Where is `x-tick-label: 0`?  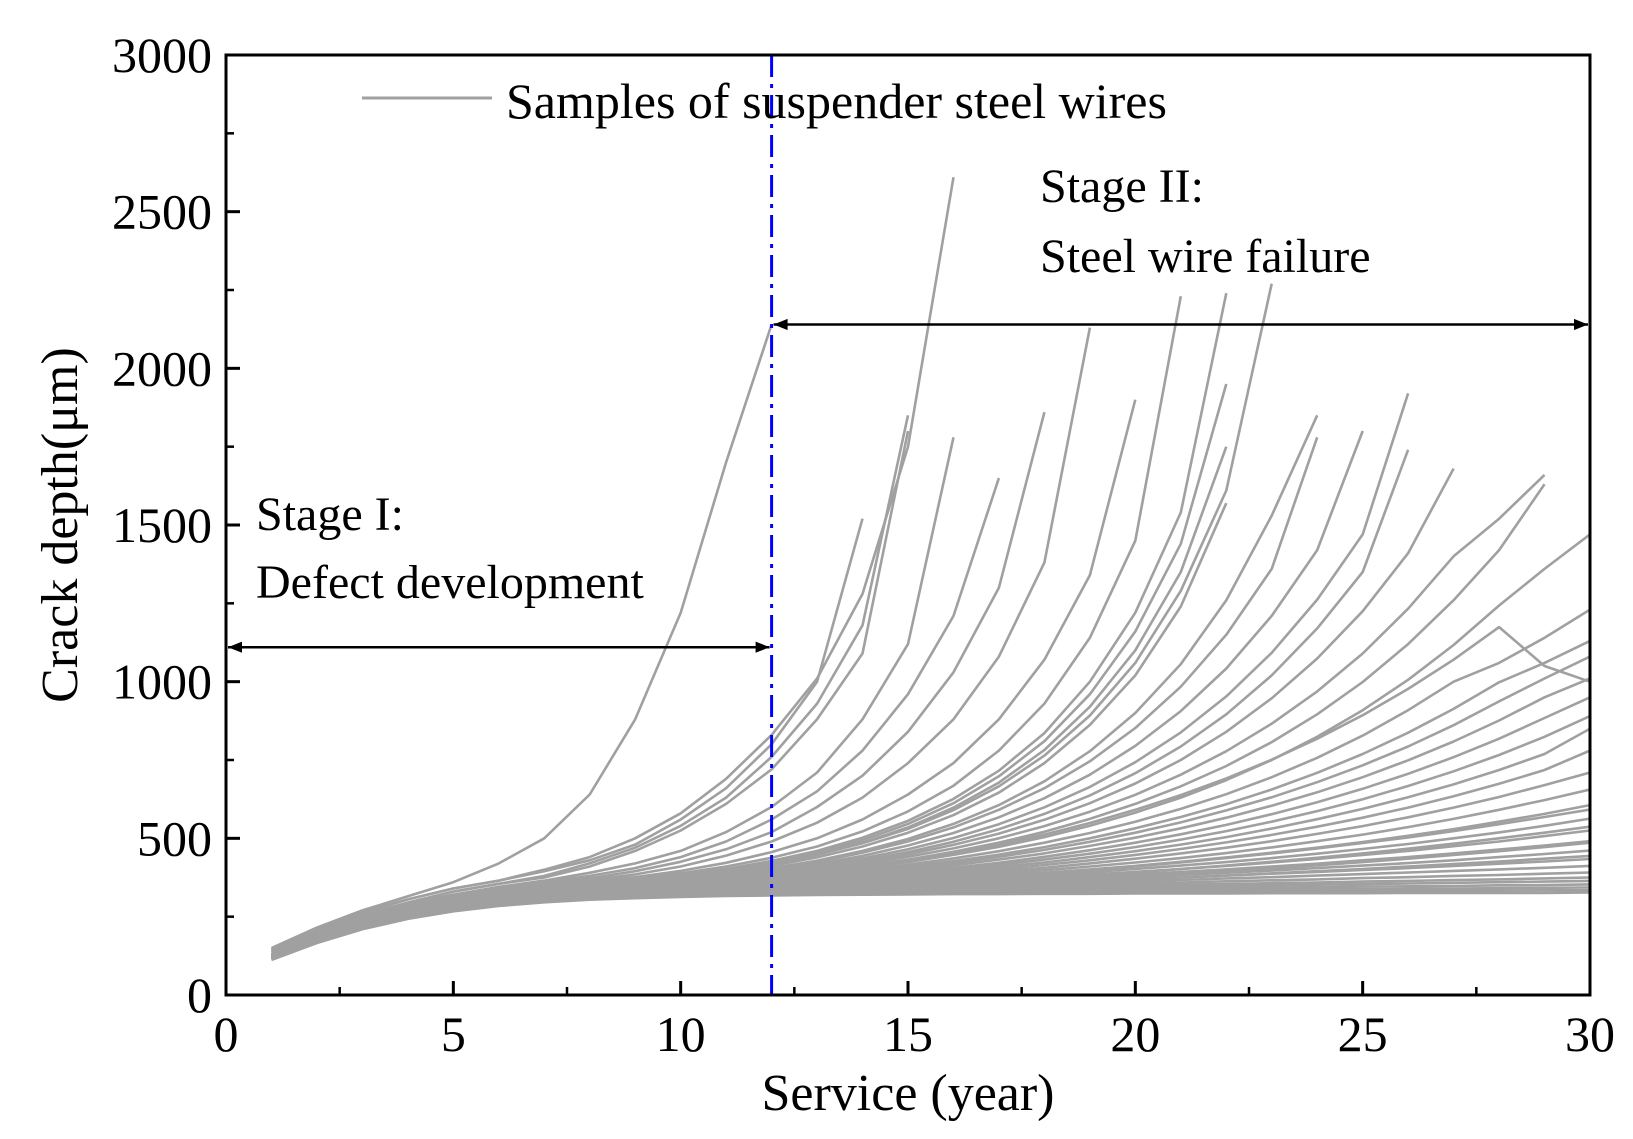
x-tick-label: 0 is located at coordinates (226, 1034).